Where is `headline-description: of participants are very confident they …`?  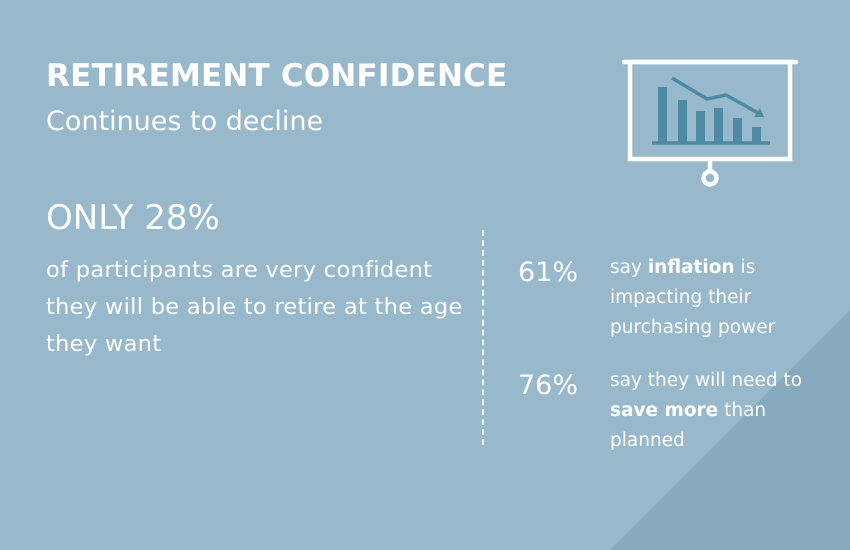 headline-description: of participants are very confident they … is located at coordinates (254, 307).